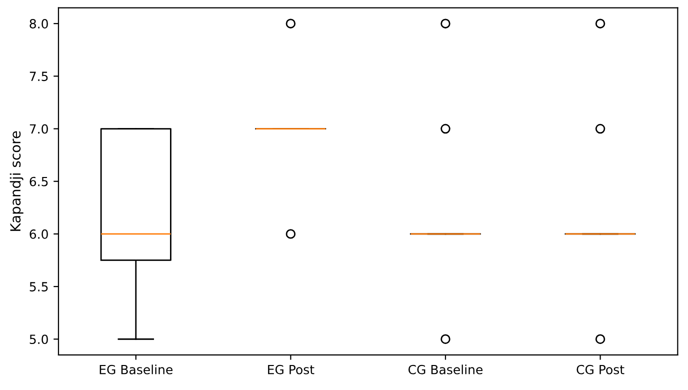  I want to click on x-tick-label: CG Baseline, so click(445, 369).